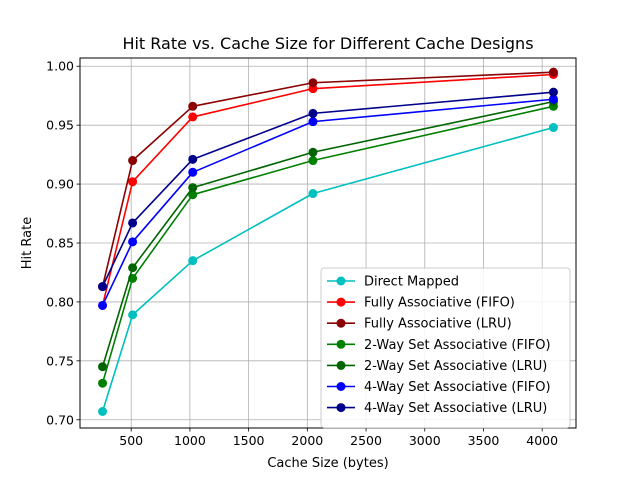 The height and width of the screenshot is (480, 640). What do you see at coordinates (60, 125) in the screenshot?
I see `y-tick-label: 0.95` at bounding box center [60, 125].